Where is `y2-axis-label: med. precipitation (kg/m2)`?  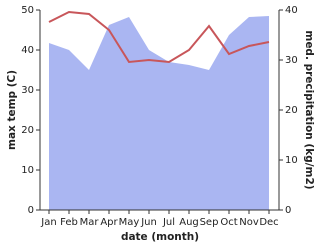 y2-axis-label: med. precipitation (kg/m2) is located at coordinates (309, 109).